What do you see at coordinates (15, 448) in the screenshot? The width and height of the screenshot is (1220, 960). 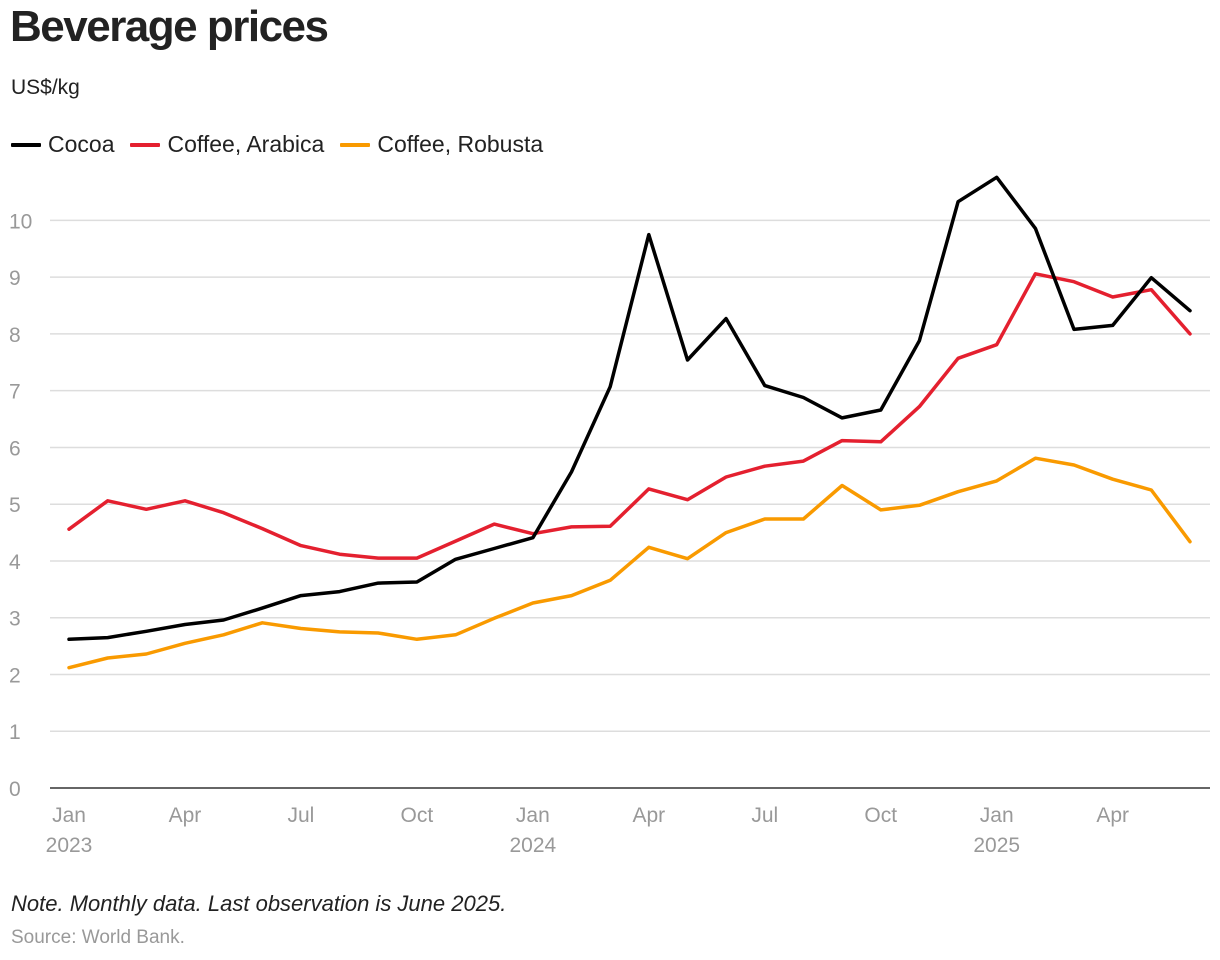 I see `y-tick-label: 6` at bounding box center [15, 448].